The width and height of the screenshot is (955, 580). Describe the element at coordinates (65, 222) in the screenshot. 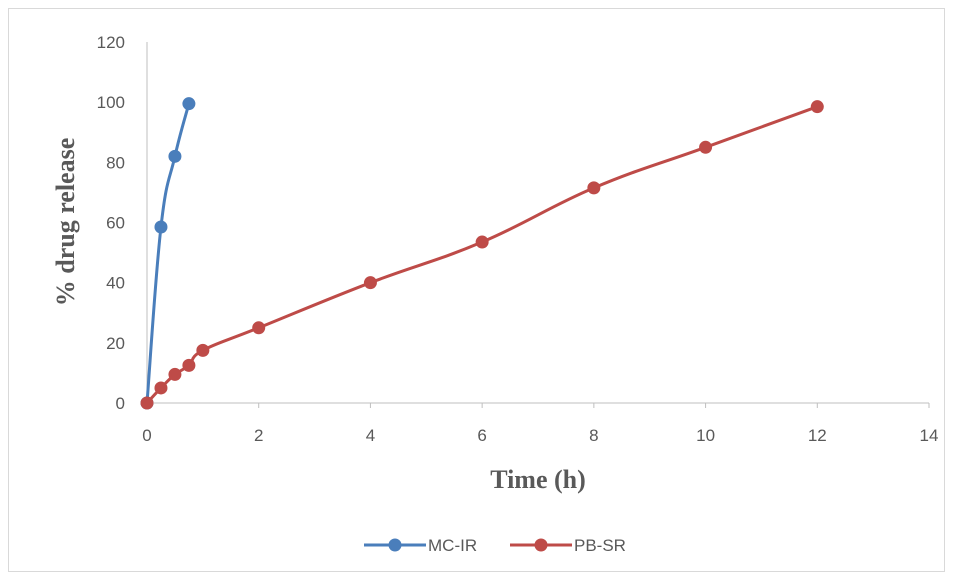

I see `y-axis-title: % drug release` at that location.